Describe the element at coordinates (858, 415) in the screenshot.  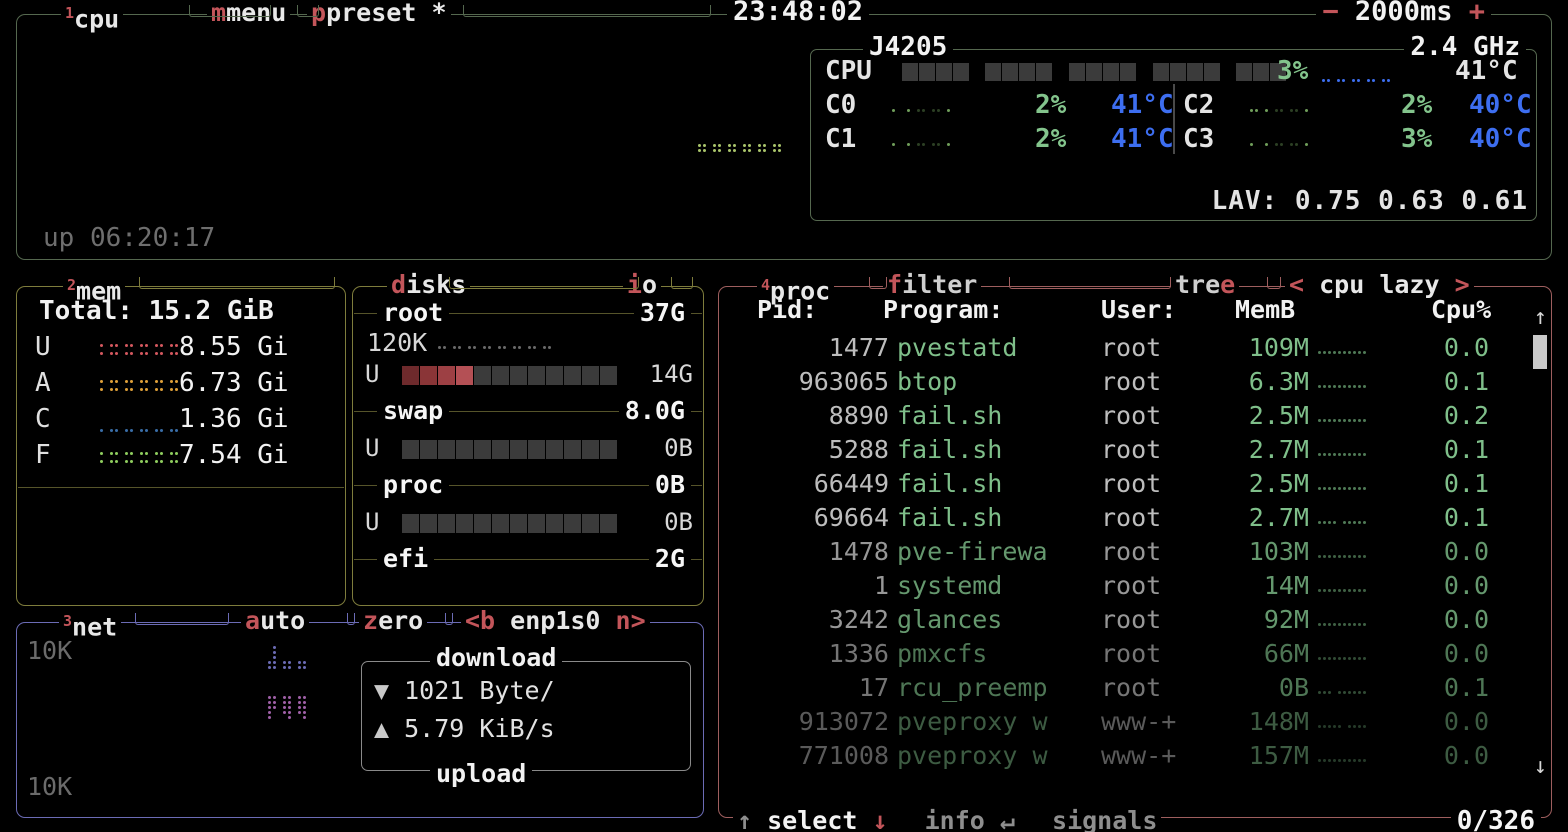
I see `cell-pid: 8890` at that location.